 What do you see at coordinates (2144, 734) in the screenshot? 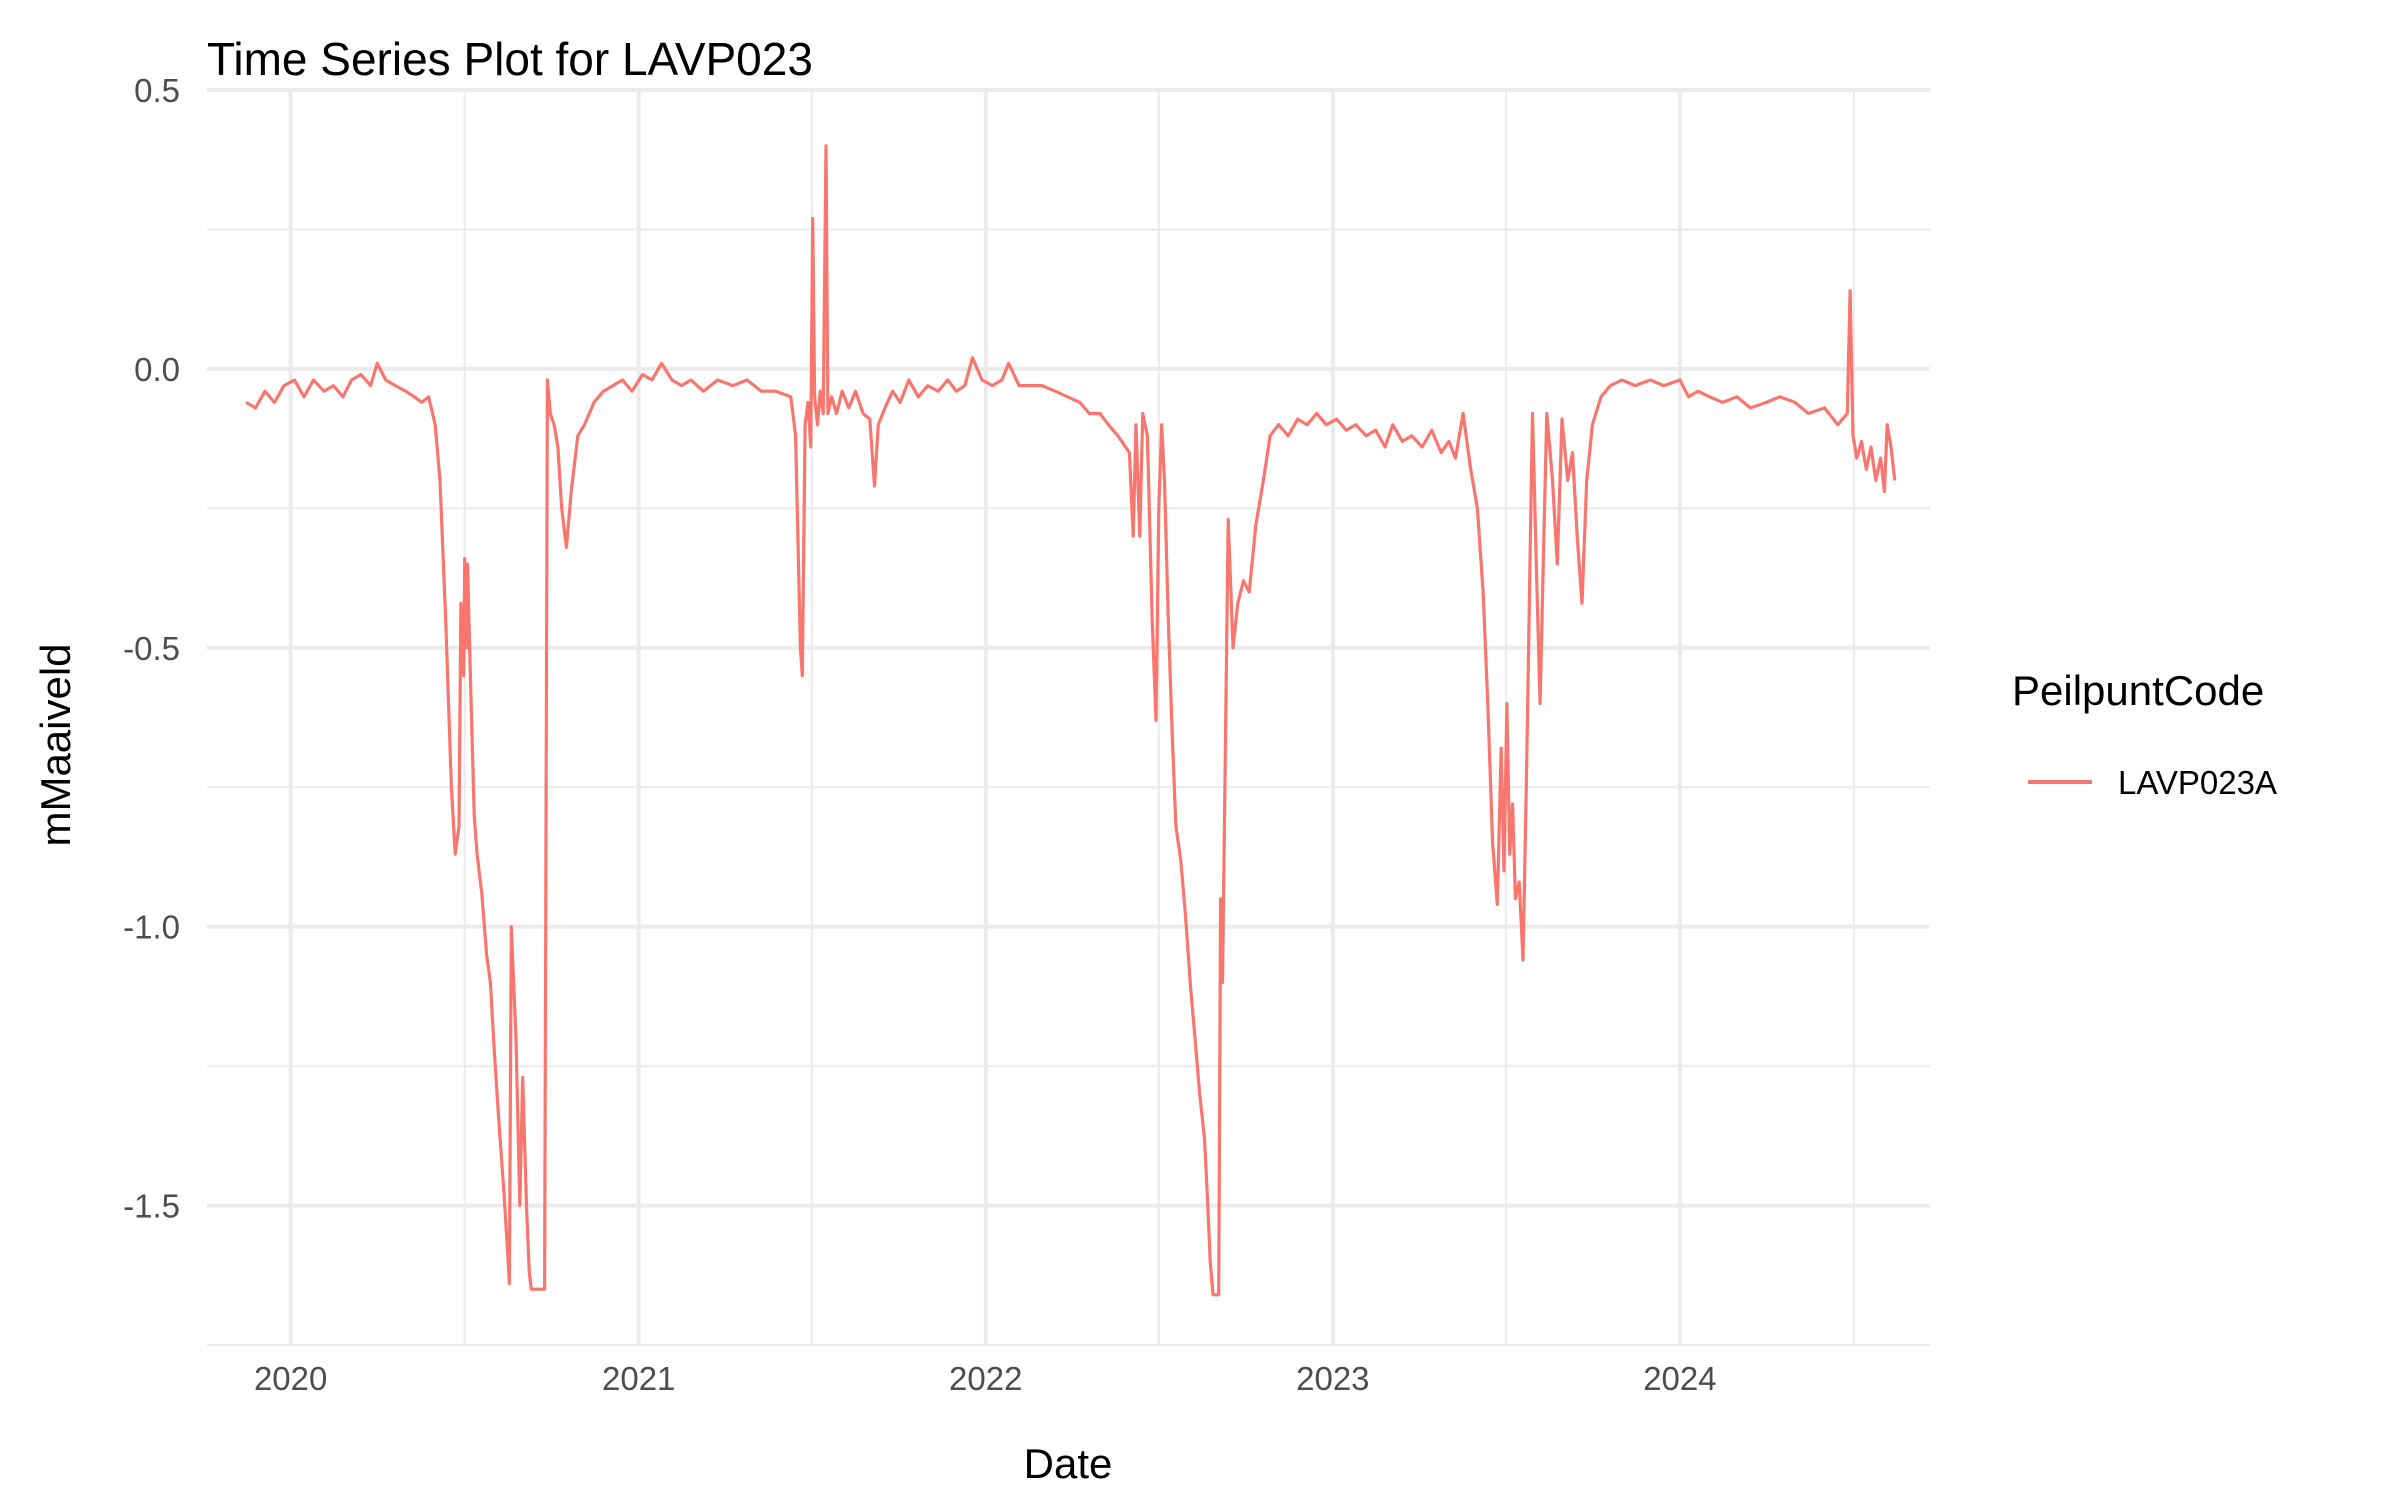
I see `legend: PeilpuntCode LAVP023A` at bounding box center [2144, 734].